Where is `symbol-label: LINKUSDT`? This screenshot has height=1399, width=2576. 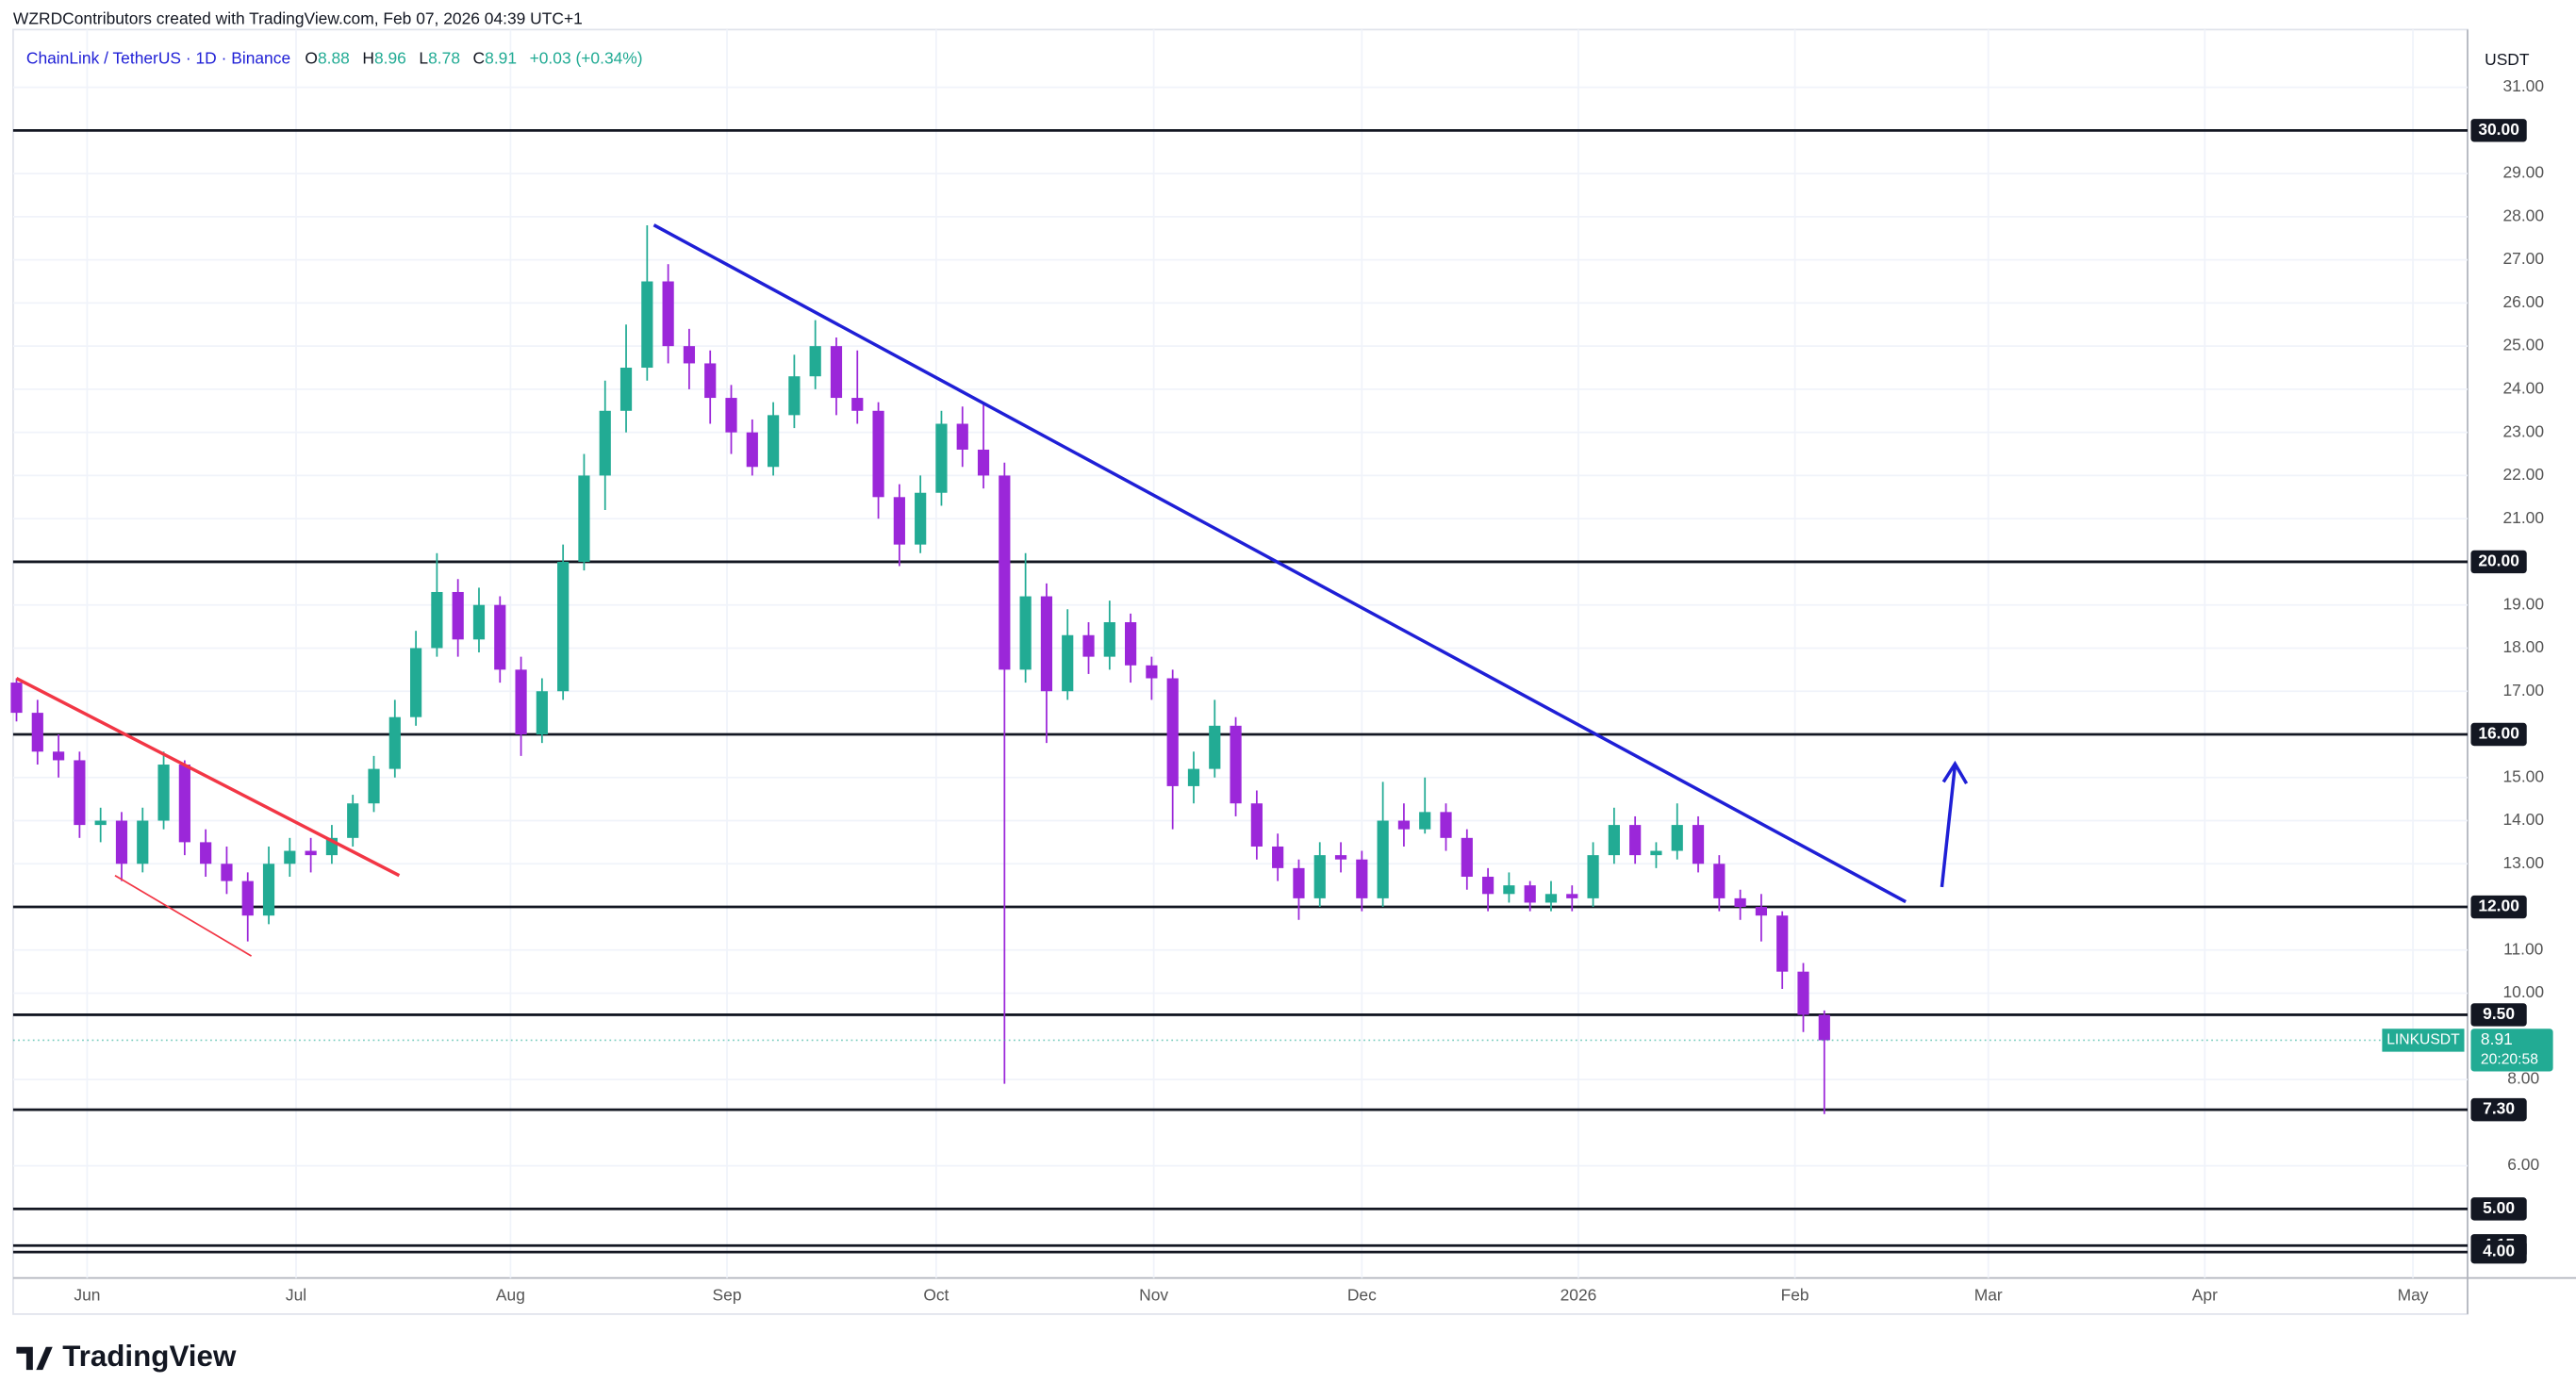 symbol-label: LINKUSDT is located at coordinates (2423, 1040).